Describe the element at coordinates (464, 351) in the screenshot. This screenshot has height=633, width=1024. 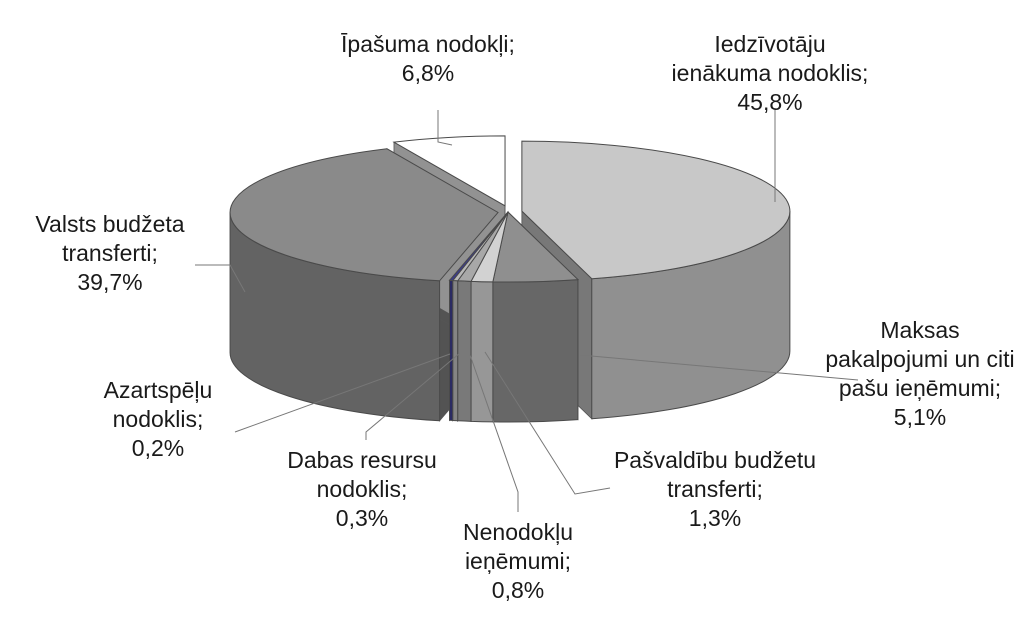
I see `slice-3-outer-wall` at that location.